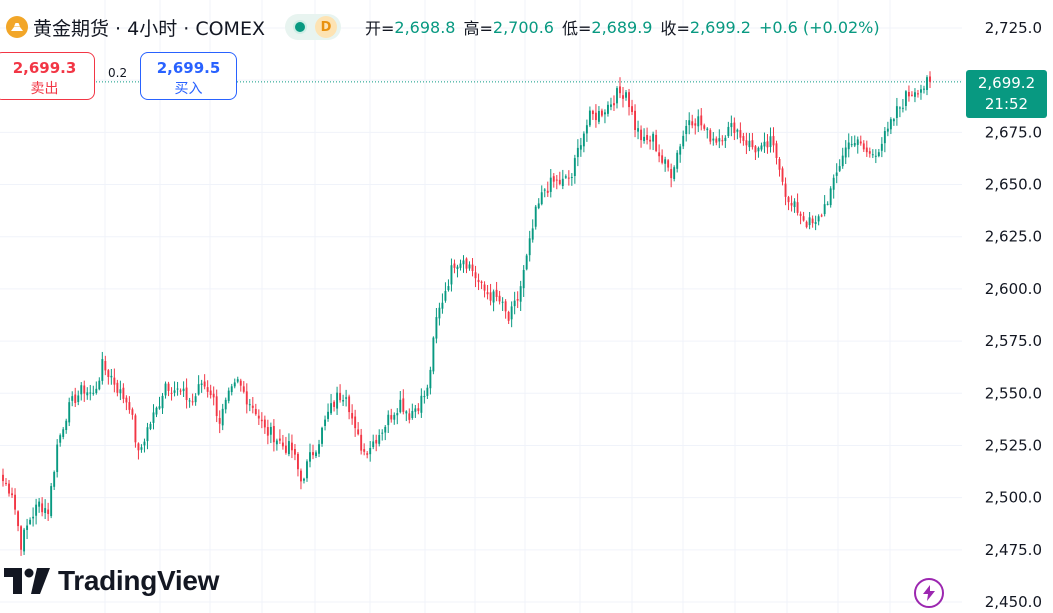 This screenshot has width=1053, height=613. I want to click on lightning-icon, so click(929, 593).